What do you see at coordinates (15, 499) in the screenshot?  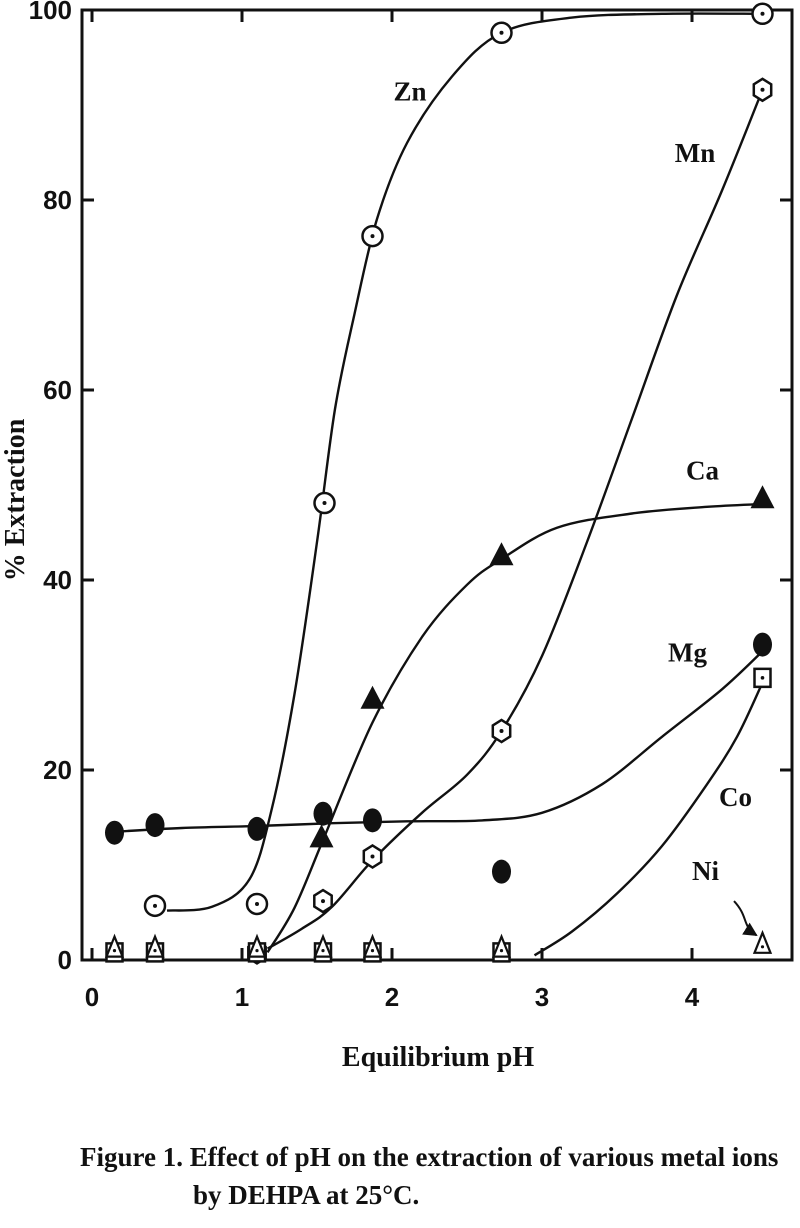 I see `y-axis-title: % Extraction` at bounding box center [15, 499].